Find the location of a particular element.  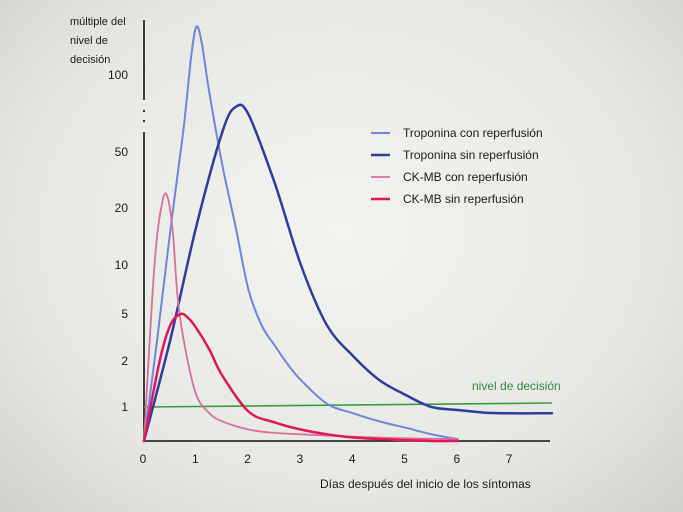

legend-item-troponina-con: Troponina con reperfusión is located at coordinates (457, 133).